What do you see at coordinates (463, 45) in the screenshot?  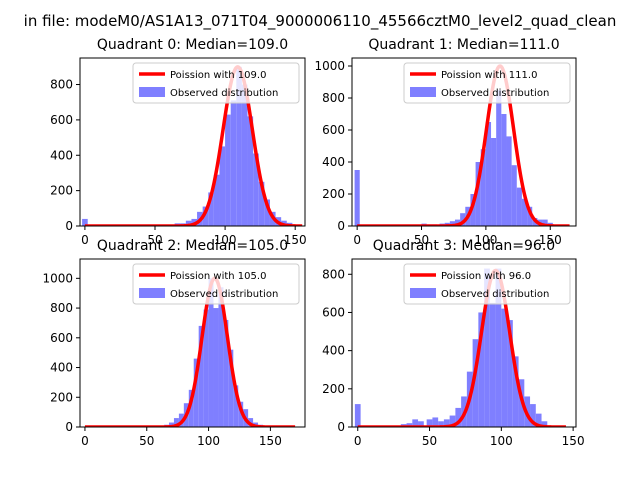 I see `subplot-title: Quadrant 1: Median=111.0` at bounding box center [463, 45].